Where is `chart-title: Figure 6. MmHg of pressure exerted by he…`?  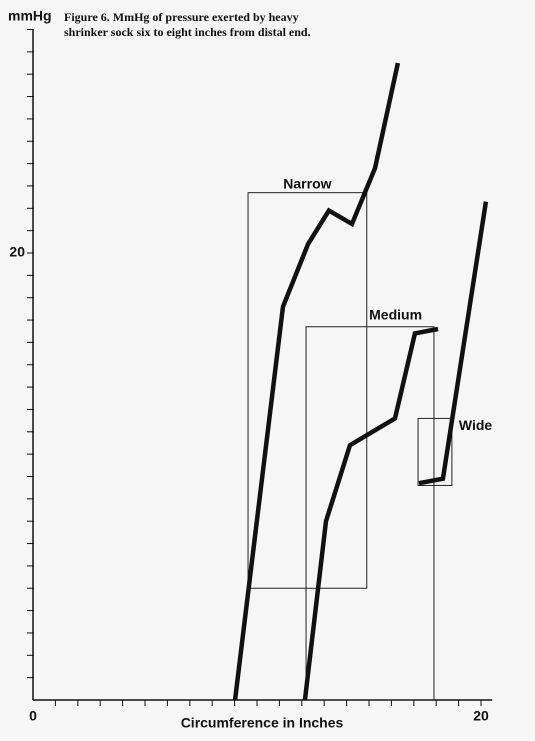
chart-title: Figure 6. MmHg of pressure exerted by he… is located at coordinates (187, 24).